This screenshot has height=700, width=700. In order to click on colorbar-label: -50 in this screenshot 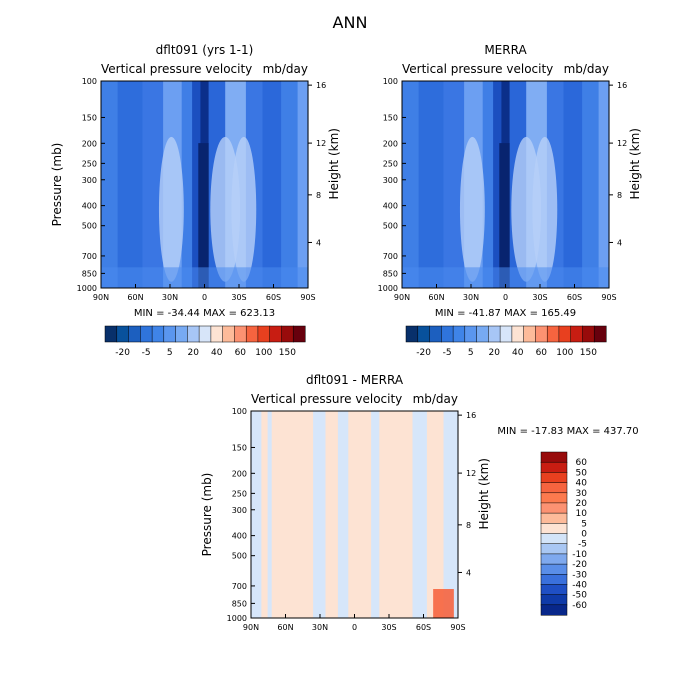, I will do `click(579, 596)`.